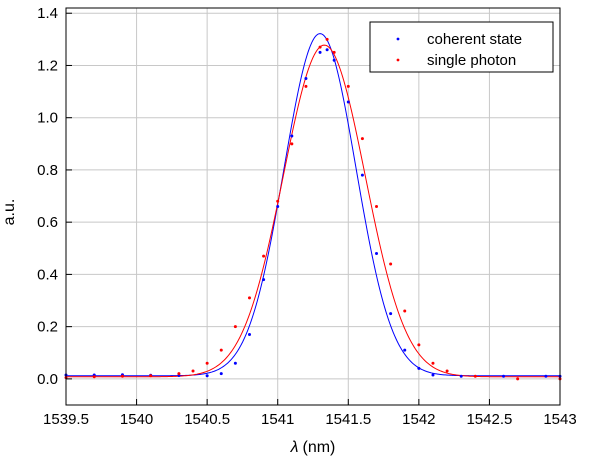 The width and height of the screenshot is (589, 463). I want to click on x-tick-label: 1539.5, so click(66, 419).